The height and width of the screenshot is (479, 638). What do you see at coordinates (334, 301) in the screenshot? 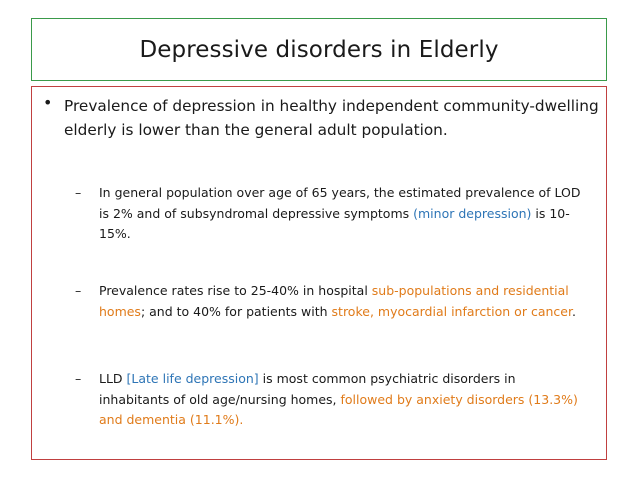
I see `highlight-sub-populations: sub-populations and residential homes` at bounding box center [334, 301].